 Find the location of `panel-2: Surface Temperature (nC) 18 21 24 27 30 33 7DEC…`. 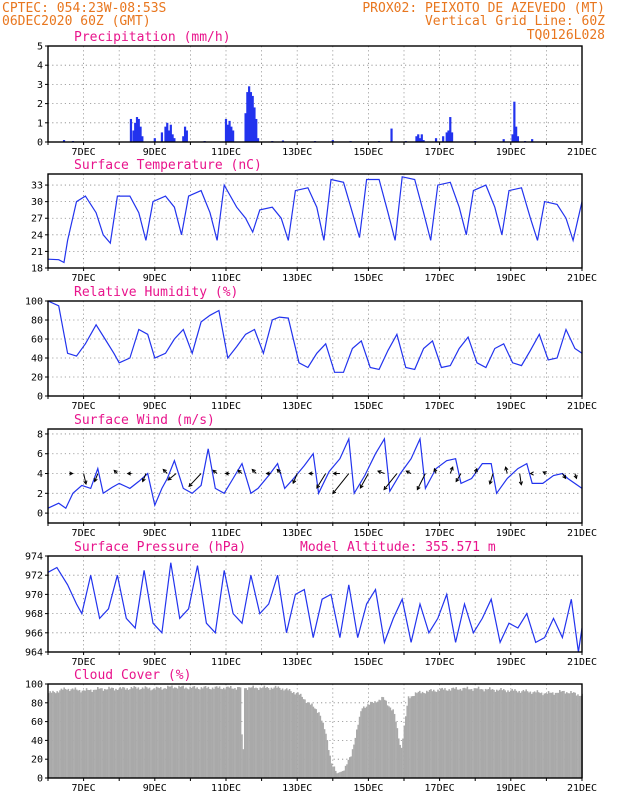

panel-2: Surface Temperature (nC) 18 21 24 27 30 33 7DEC… is located at coordinates (314, 221).